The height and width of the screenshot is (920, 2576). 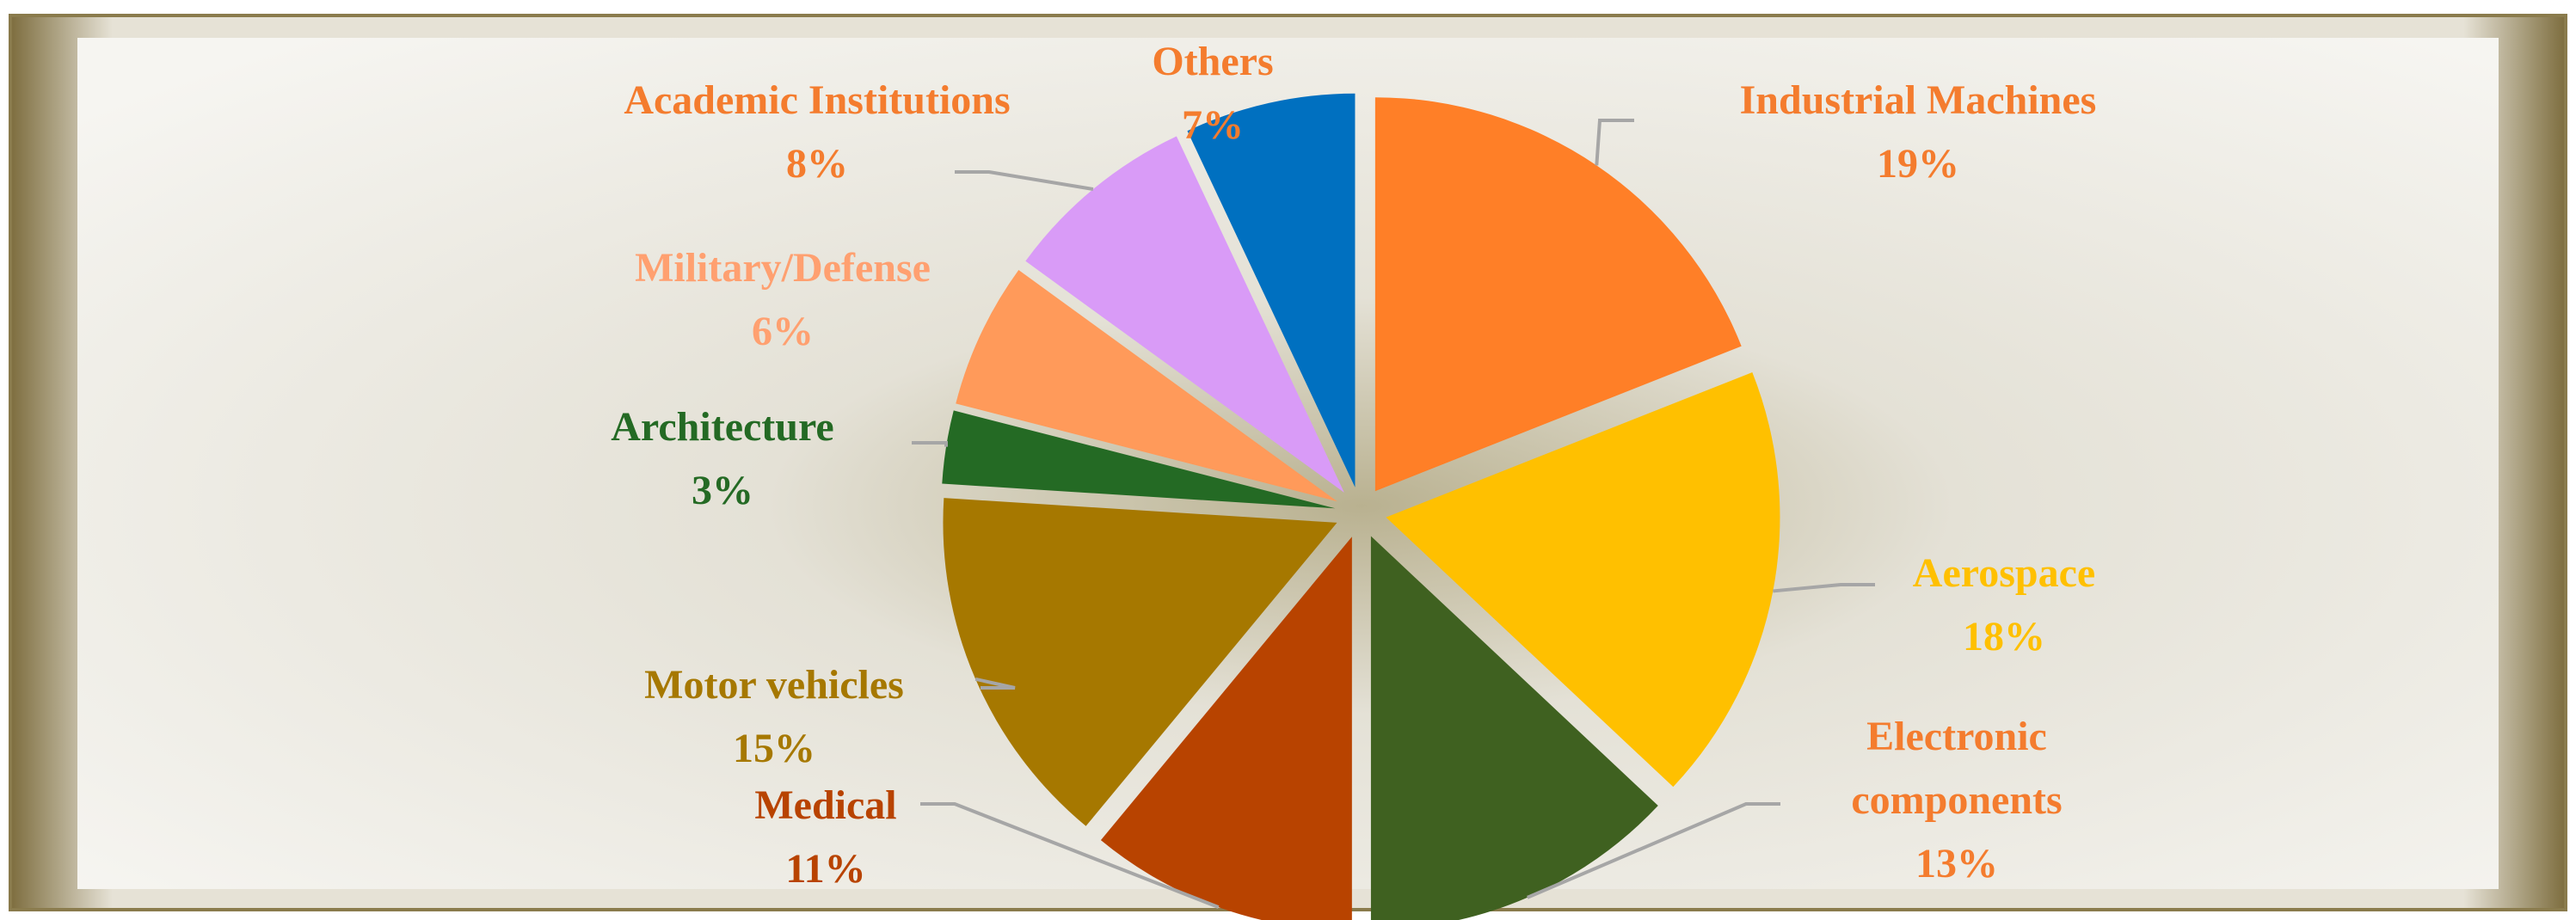 I want to click on data-label: Electronic components 13%, so click(x=1956, y=800).